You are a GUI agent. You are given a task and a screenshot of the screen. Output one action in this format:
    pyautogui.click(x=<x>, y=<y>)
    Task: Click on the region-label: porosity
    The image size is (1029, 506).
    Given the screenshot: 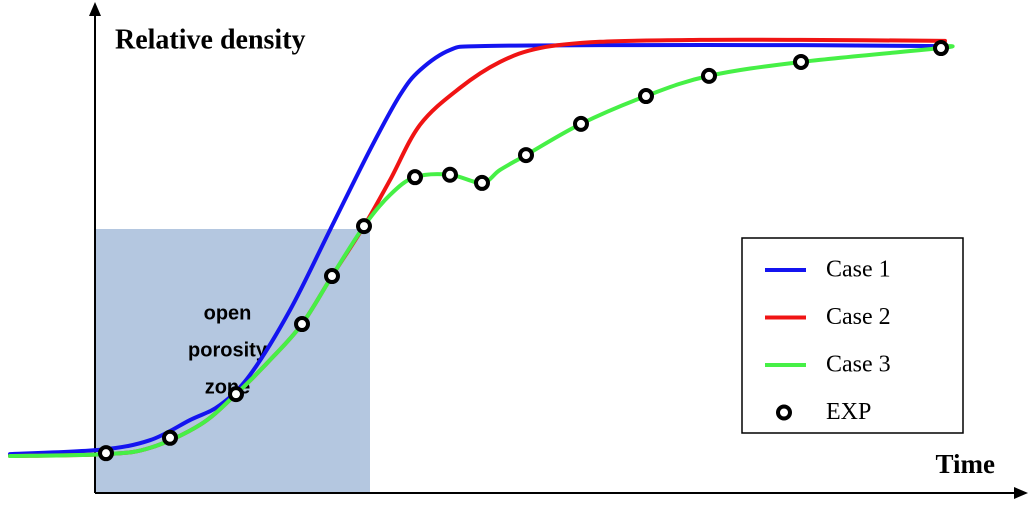 What is the action you would take?
    pyautogui.click(x=228, y=350)
    